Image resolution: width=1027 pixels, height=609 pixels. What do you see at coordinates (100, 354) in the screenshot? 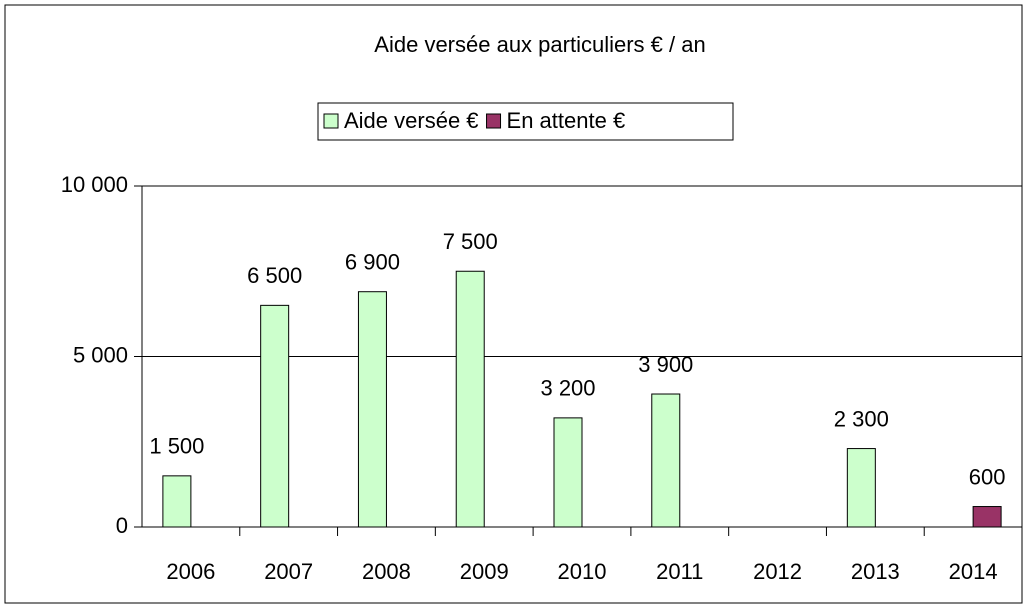
I see `y-tick-label: 5 000` at bounding box center [100, 354].